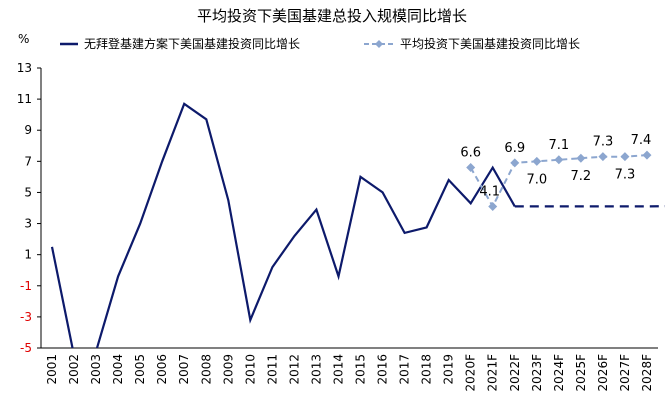  What do you see at coordinates (52, 369) in the screenshot?
I see `x-tick-label: 2001` at bounding box center [52, 369].